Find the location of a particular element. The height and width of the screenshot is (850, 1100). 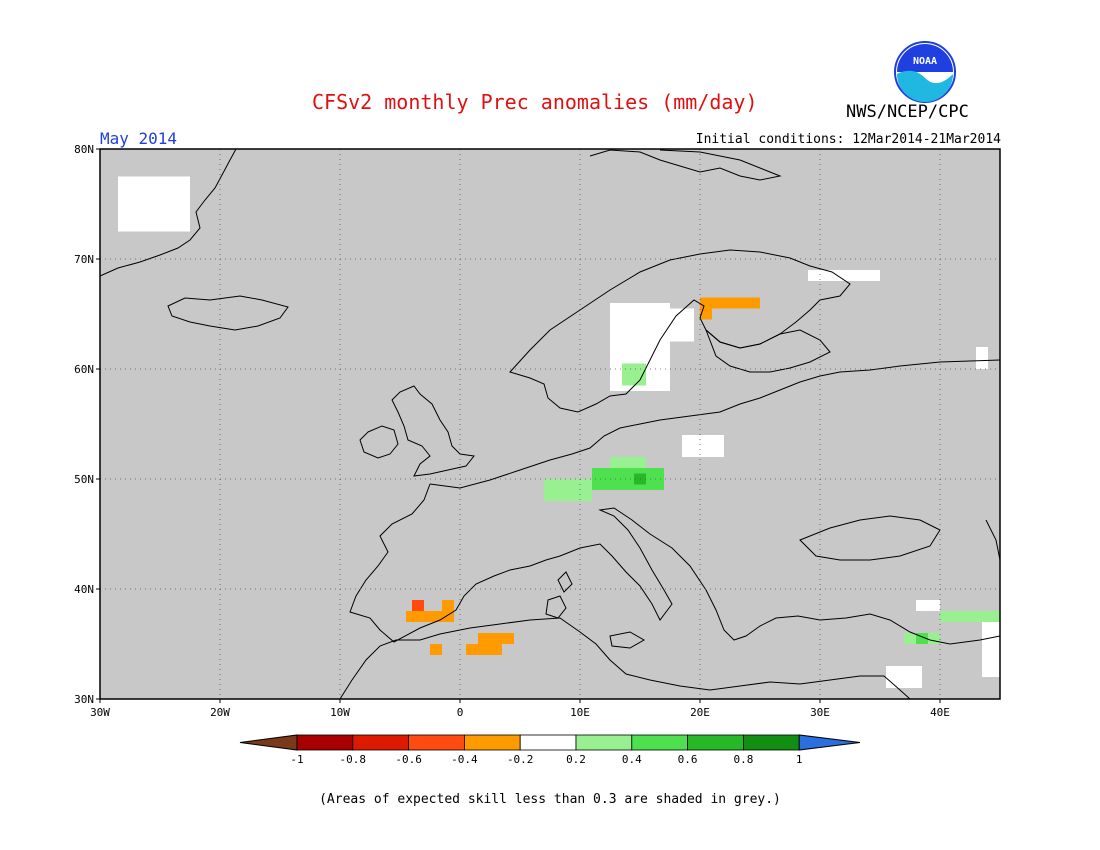

lon-tick-label: 10E is located at coordinates (580, 712).